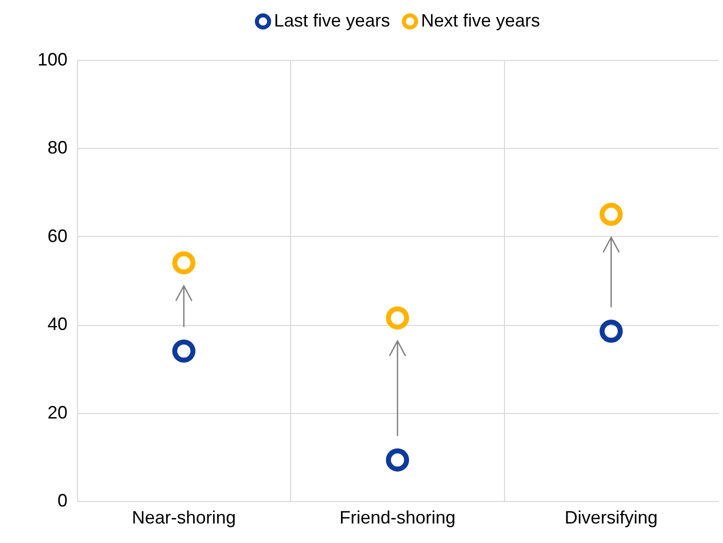 This screenshot has width=723, height=543. I want to click on y-tick-label: 20, so click(57, 412).